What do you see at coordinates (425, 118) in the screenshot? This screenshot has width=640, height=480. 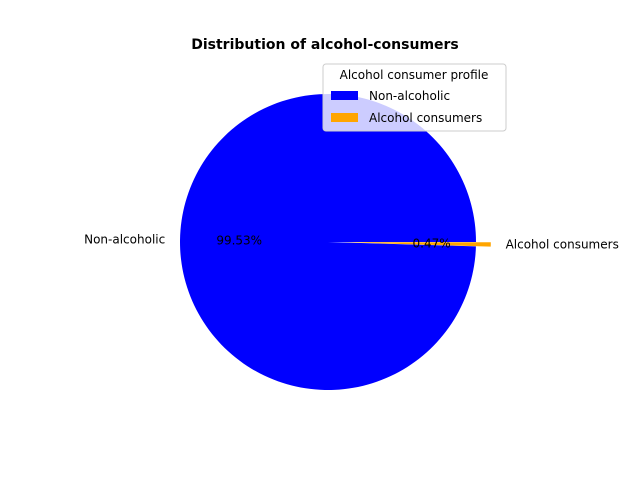 I see `legend-entry-alcohol-consumers: Alcohol consumers` at bounding box center [425, 118].